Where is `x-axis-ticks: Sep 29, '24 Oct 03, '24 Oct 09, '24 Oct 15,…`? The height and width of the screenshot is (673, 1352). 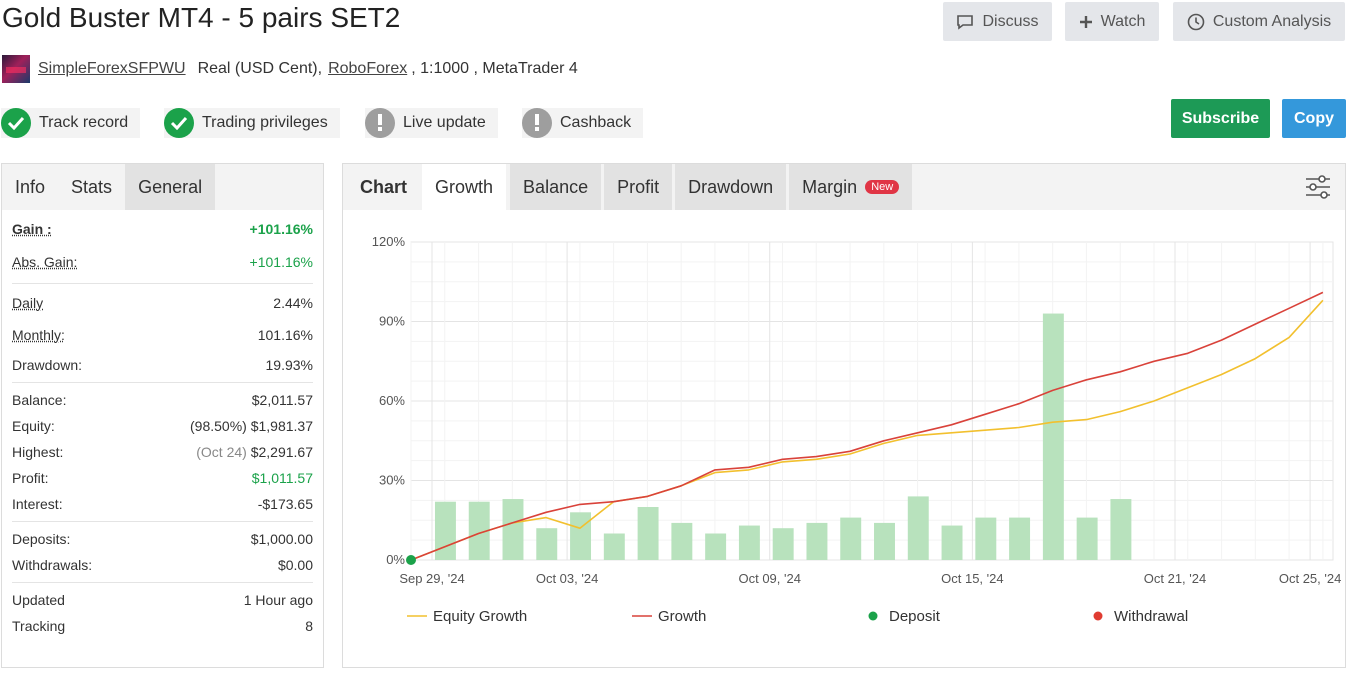 x-axis-ticks: Sep 29, '24 Oct 03, '24 Oct 09, '24 Oct 15,… is located at coordinates (870, 578).